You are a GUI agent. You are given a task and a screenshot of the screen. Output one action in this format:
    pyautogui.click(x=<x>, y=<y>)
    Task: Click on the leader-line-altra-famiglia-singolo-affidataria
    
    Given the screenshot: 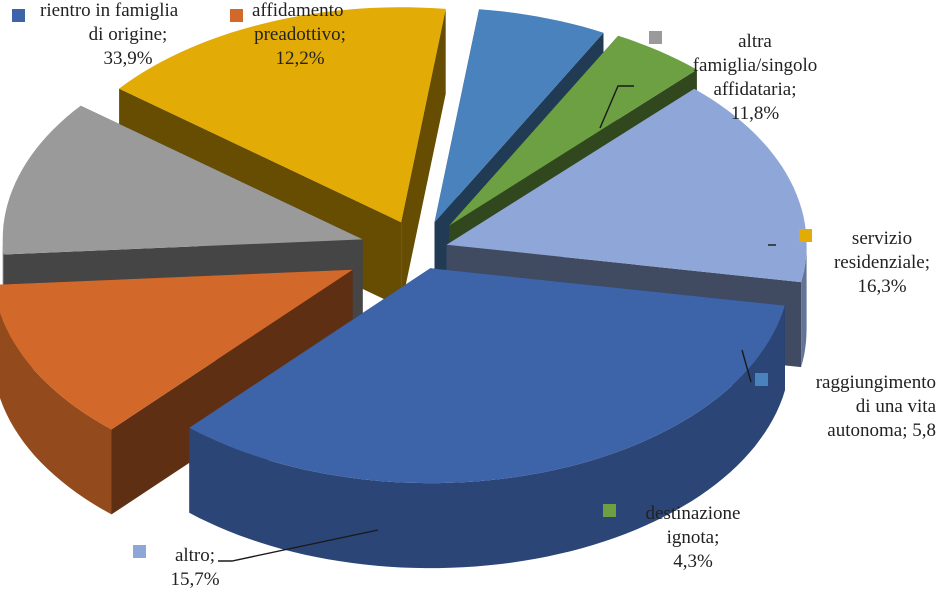 What is the action you would take?
    pyautogui.click(x=616, y=107)
    